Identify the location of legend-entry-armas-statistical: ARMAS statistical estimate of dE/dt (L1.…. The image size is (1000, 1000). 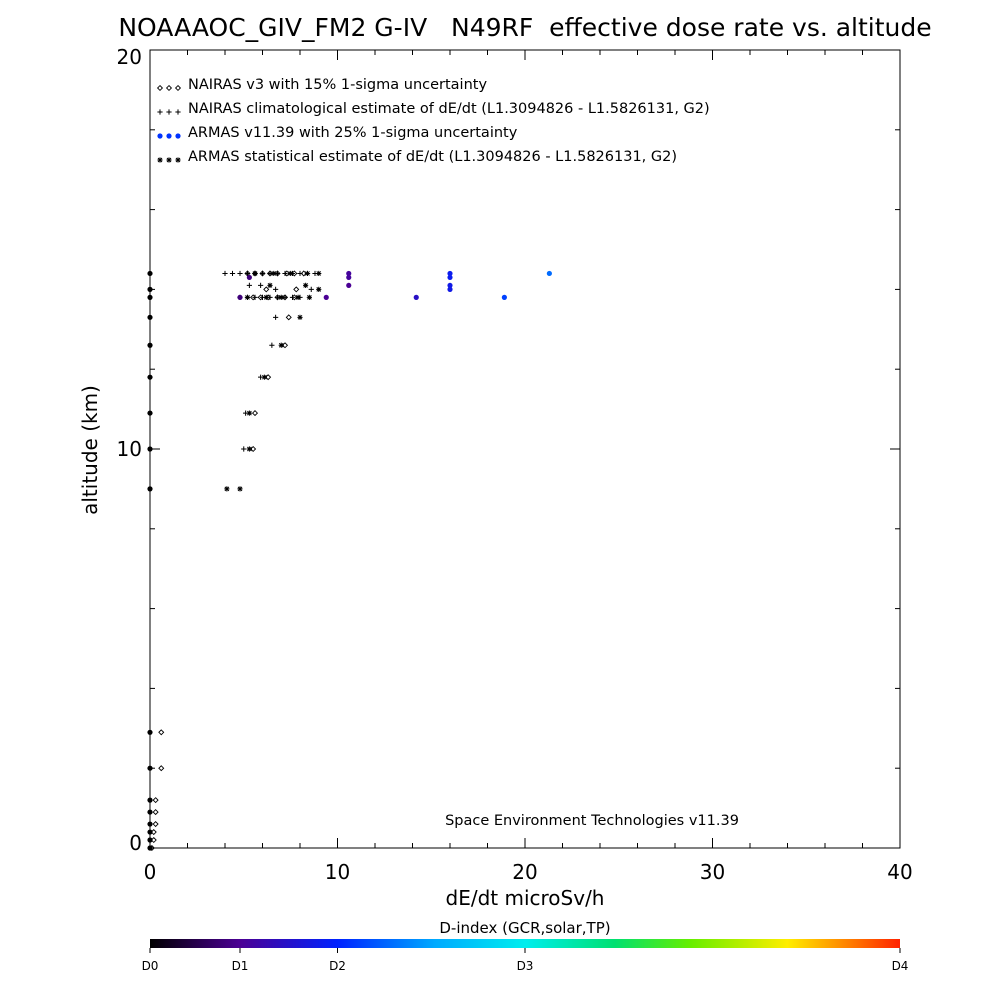
(432, 157).